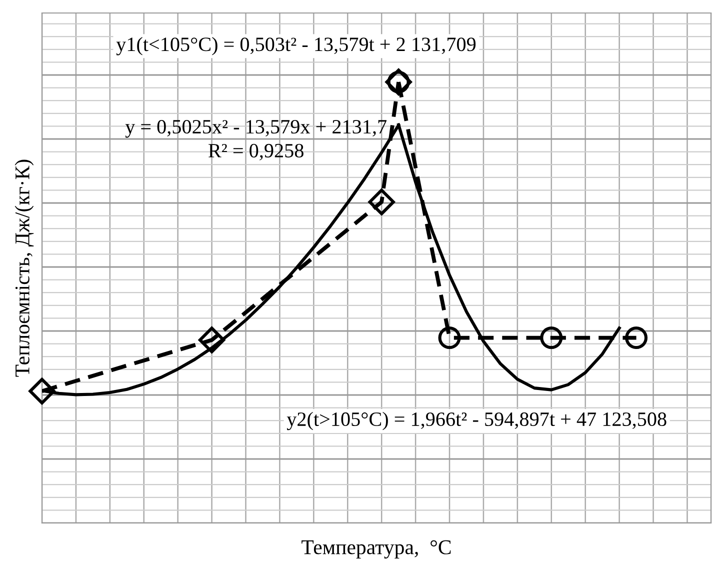  What do you see at coordinates (256, 140) in the screenshot?
I see `annotation: y = 0,5025x² - 13,579x + 2131,7 R² = 0,9258` at bounding box center [256, 140].